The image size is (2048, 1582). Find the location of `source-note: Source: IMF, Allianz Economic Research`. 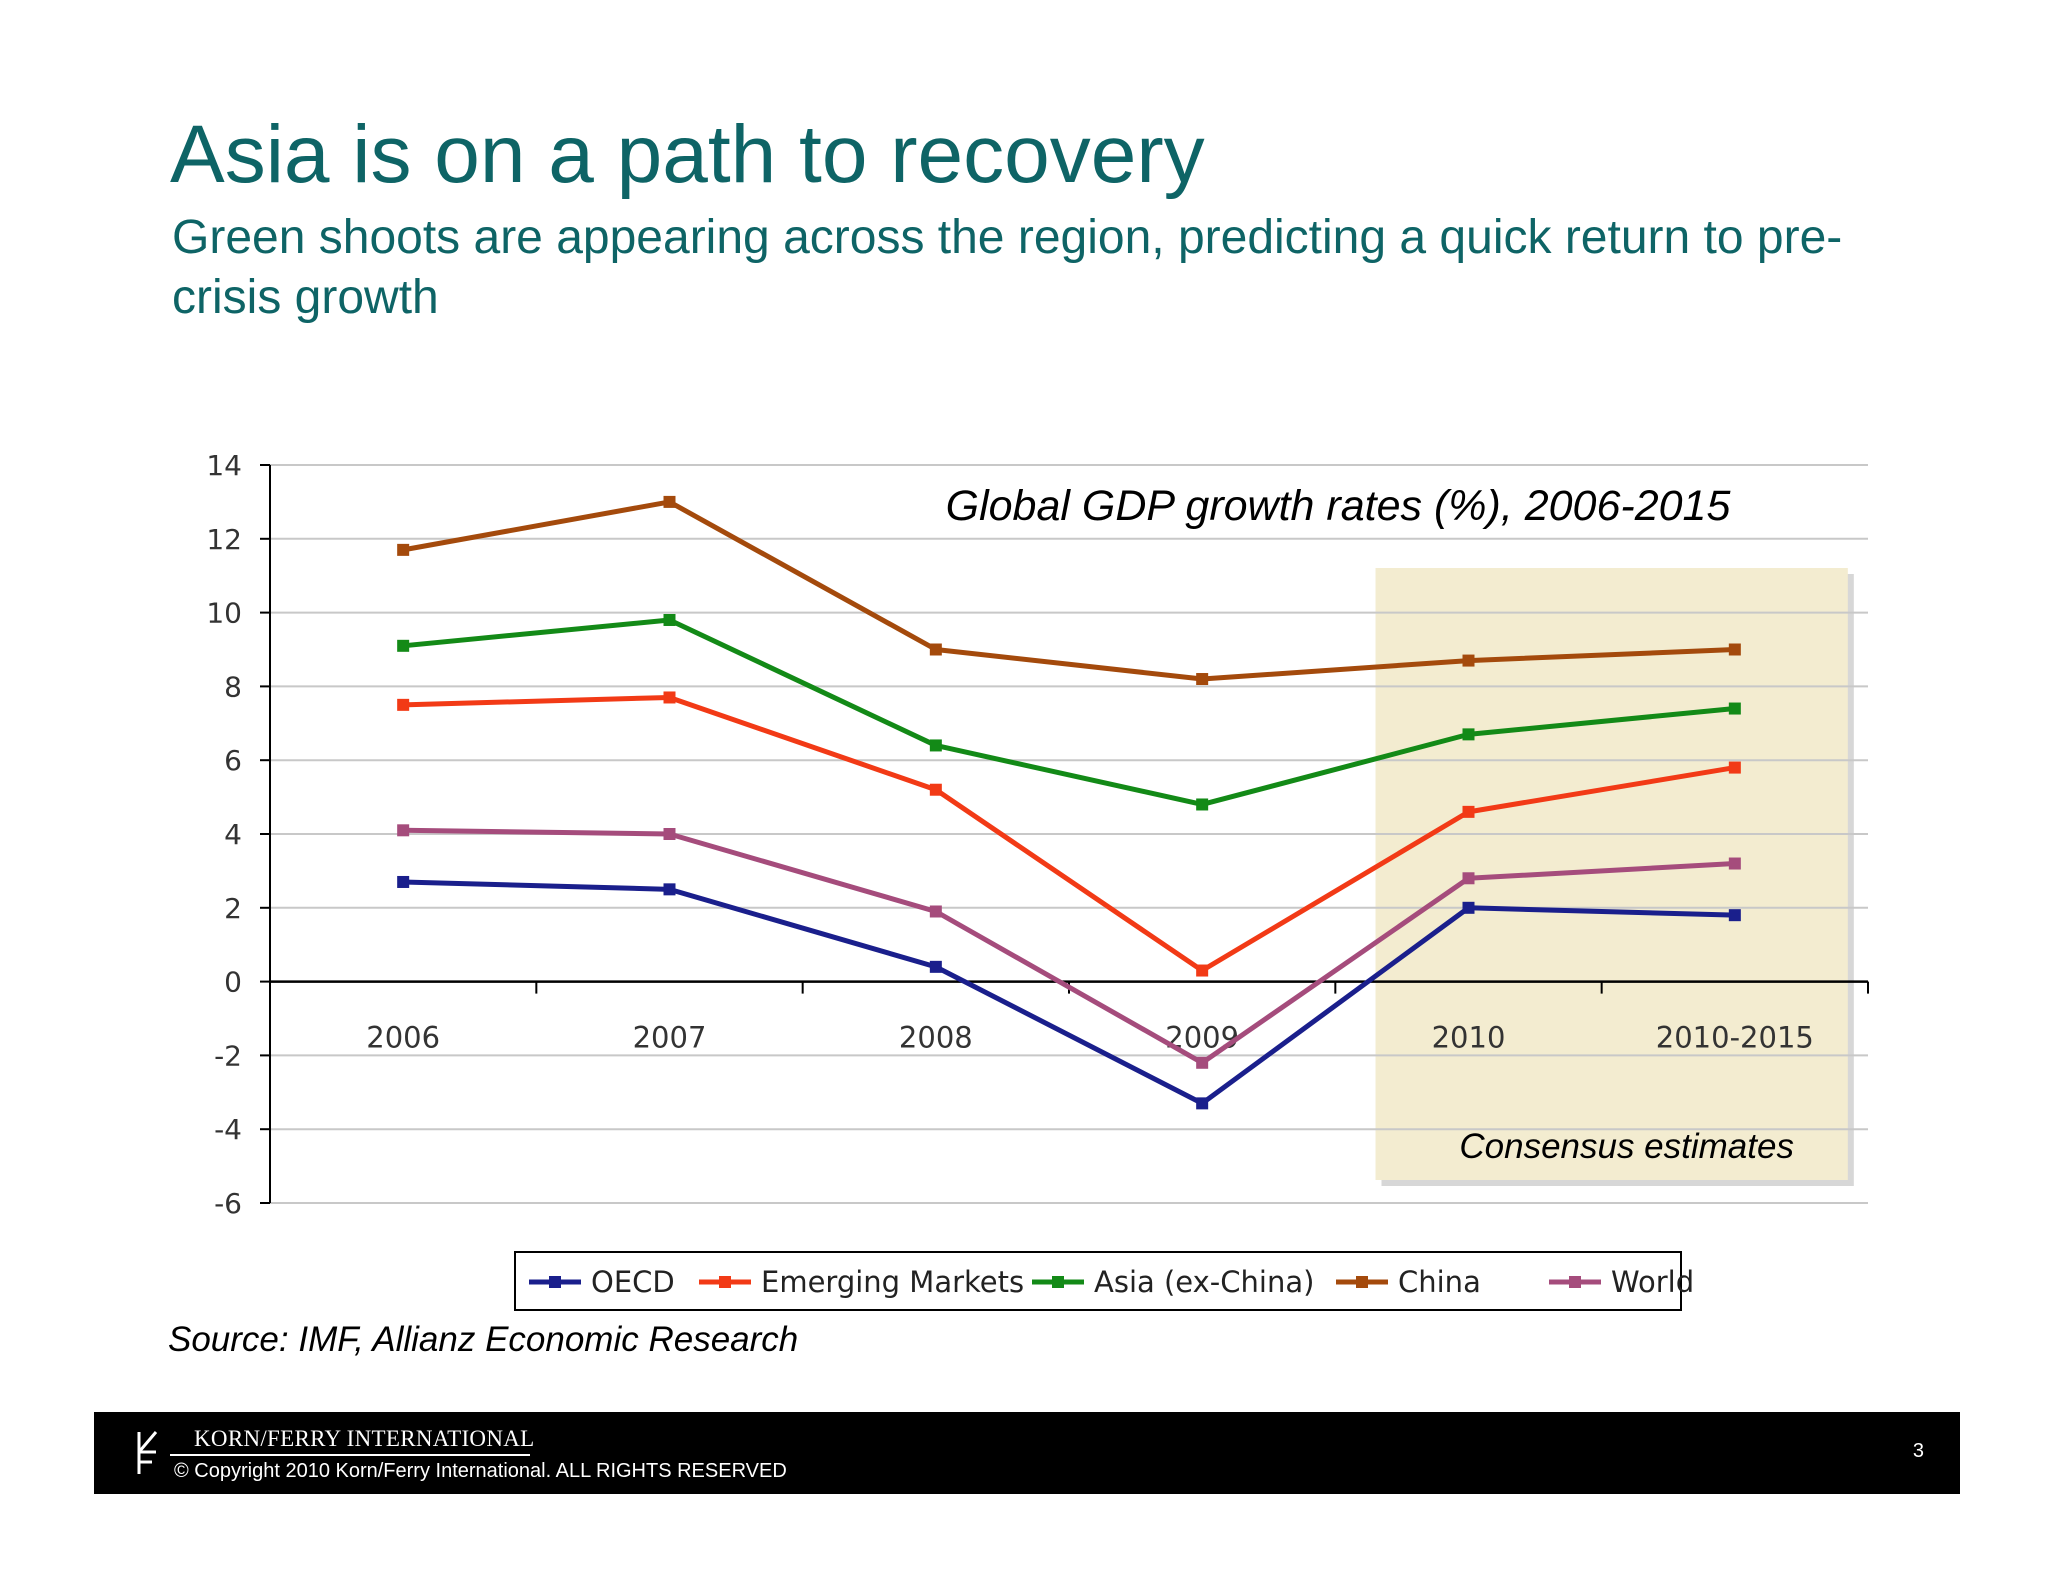

source-note: Source: IMF, Allianz Economic Research is located at coordinates (483, 1339).